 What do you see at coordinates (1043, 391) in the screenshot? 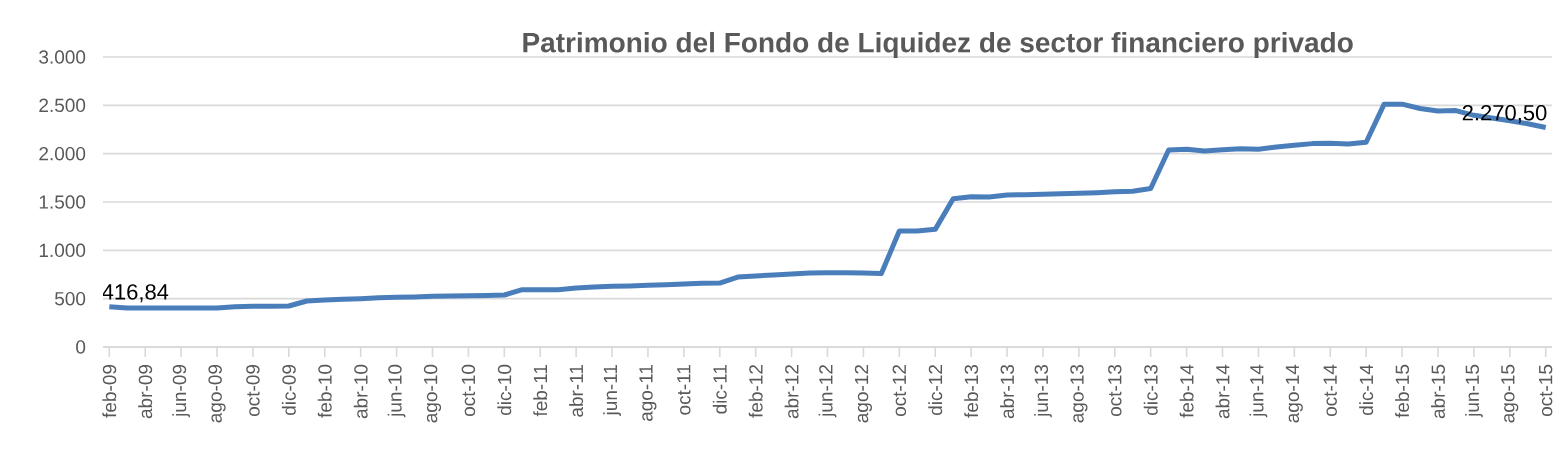
I see `x-tick-label: jun-13` at bounding box center [1043, 391].